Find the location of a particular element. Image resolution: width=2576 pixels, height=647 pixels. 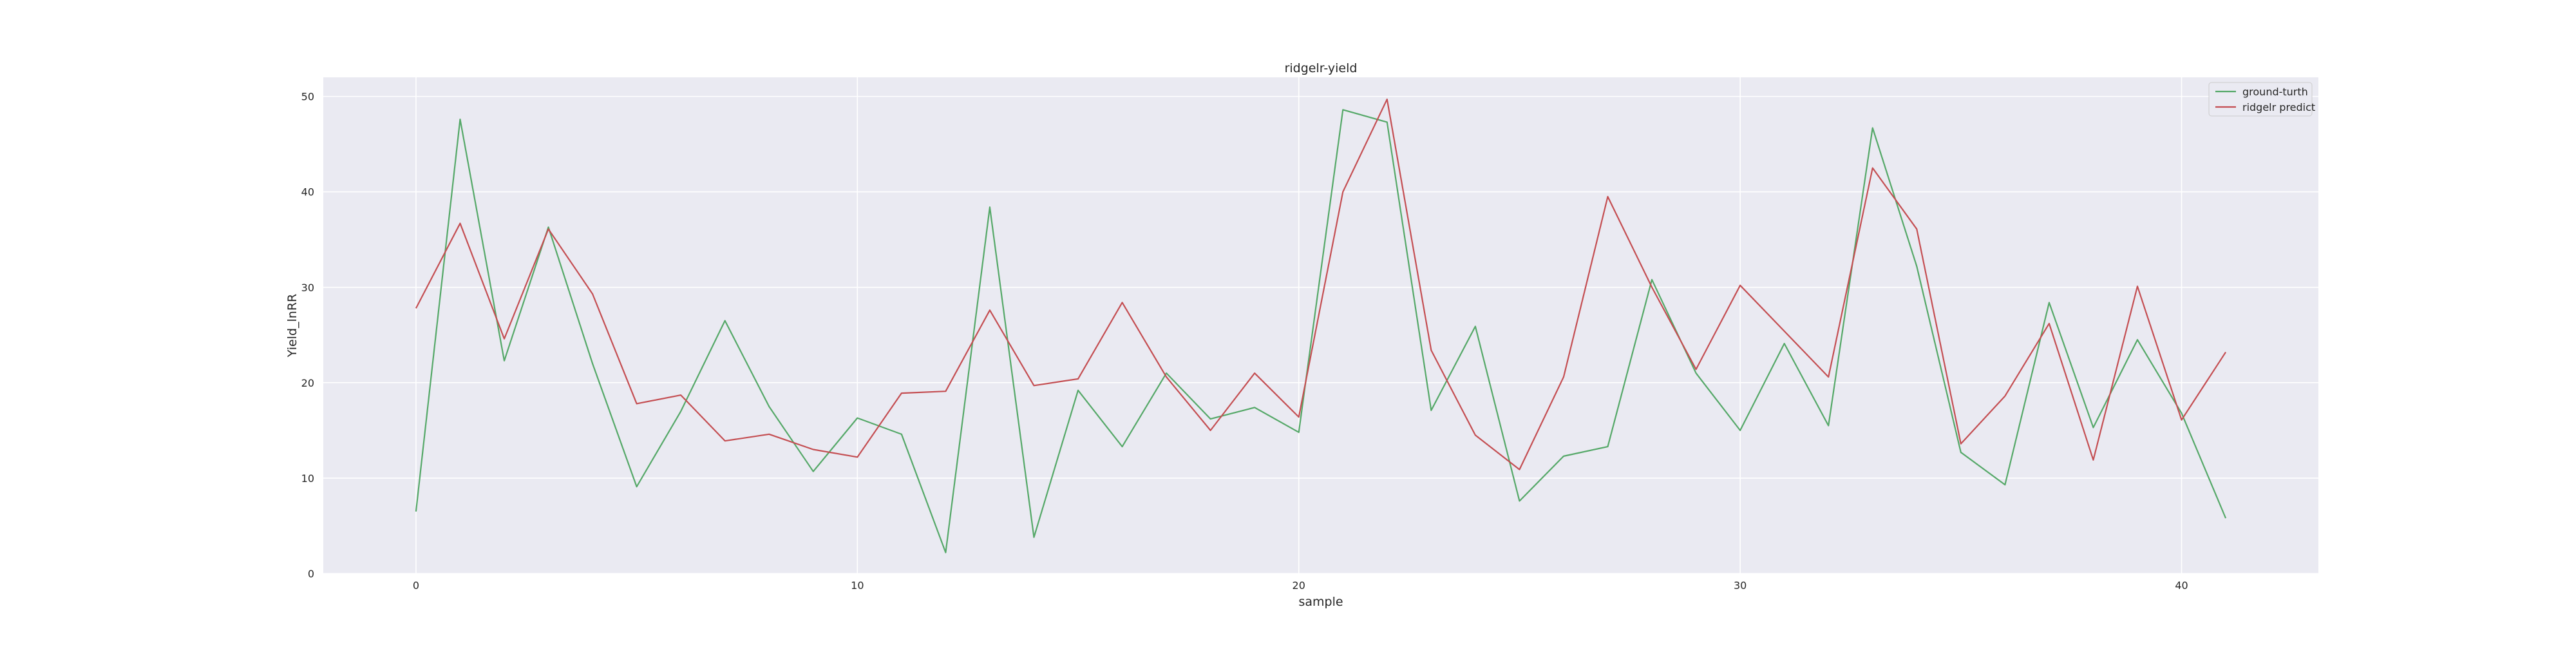

x-tick-label: 20 is located at coordinates (1299, 585).